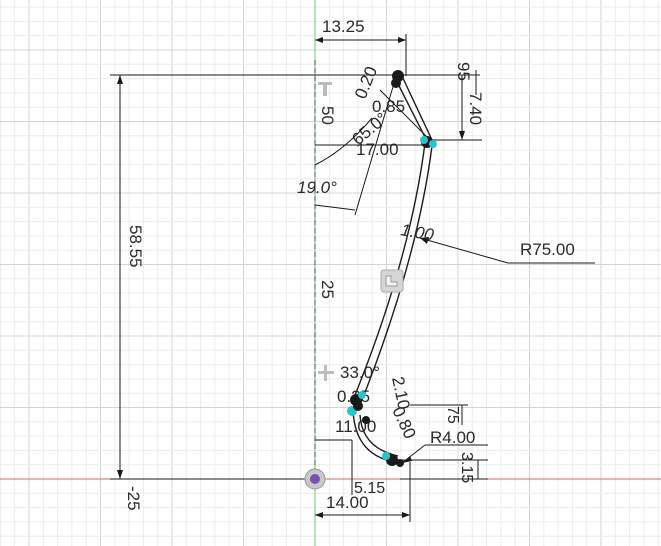 The image size is (661, 546). What do you see at coordinates (466, 467) in the screenshot?
I see `dim-text: 3.15` at bounding box center [466, 467].